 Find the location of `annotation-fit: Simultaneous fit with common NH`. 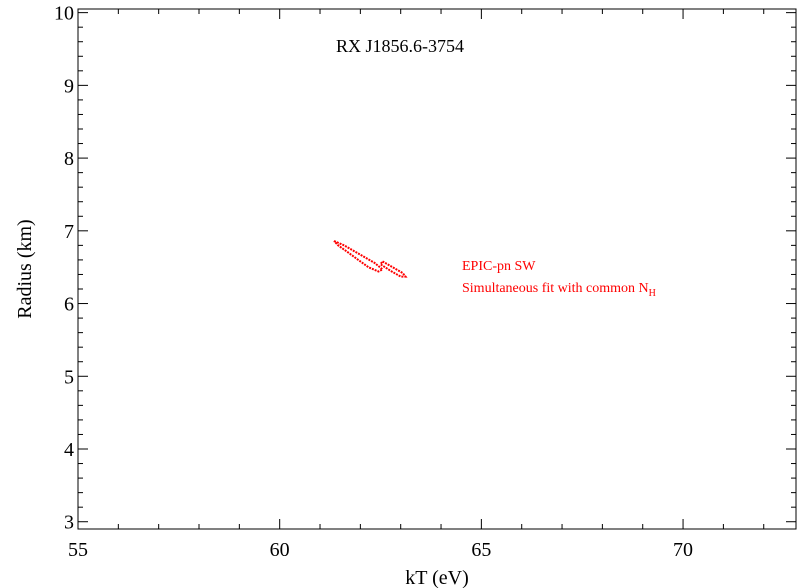

annotation-fit: Simultaneous fit with common NH is located at coordinates (559, 290).